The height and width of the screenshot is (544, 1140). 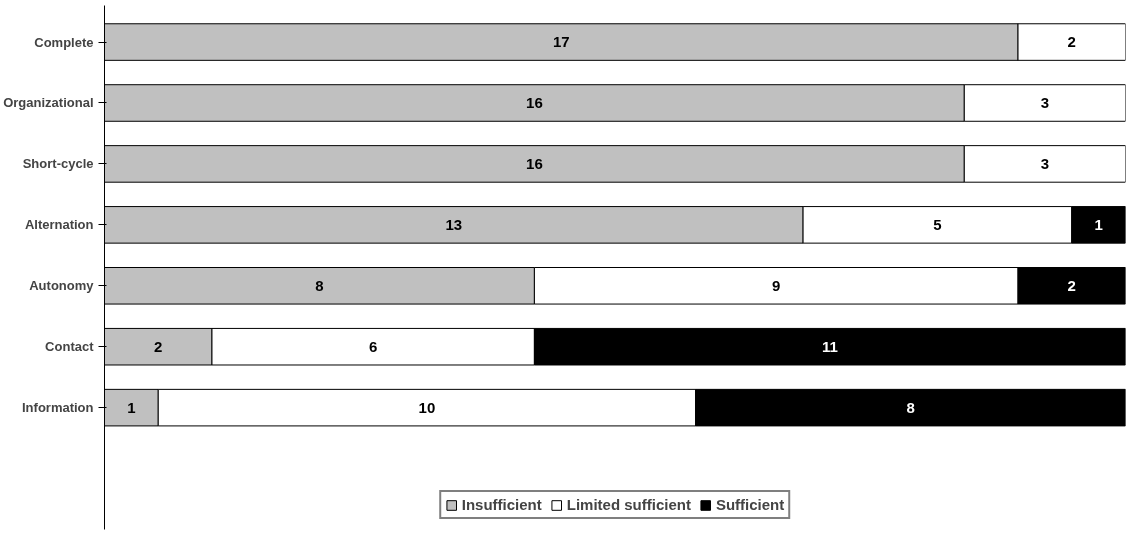 I want to click on y-tick-label: Complete, so click(x=64, y=42).